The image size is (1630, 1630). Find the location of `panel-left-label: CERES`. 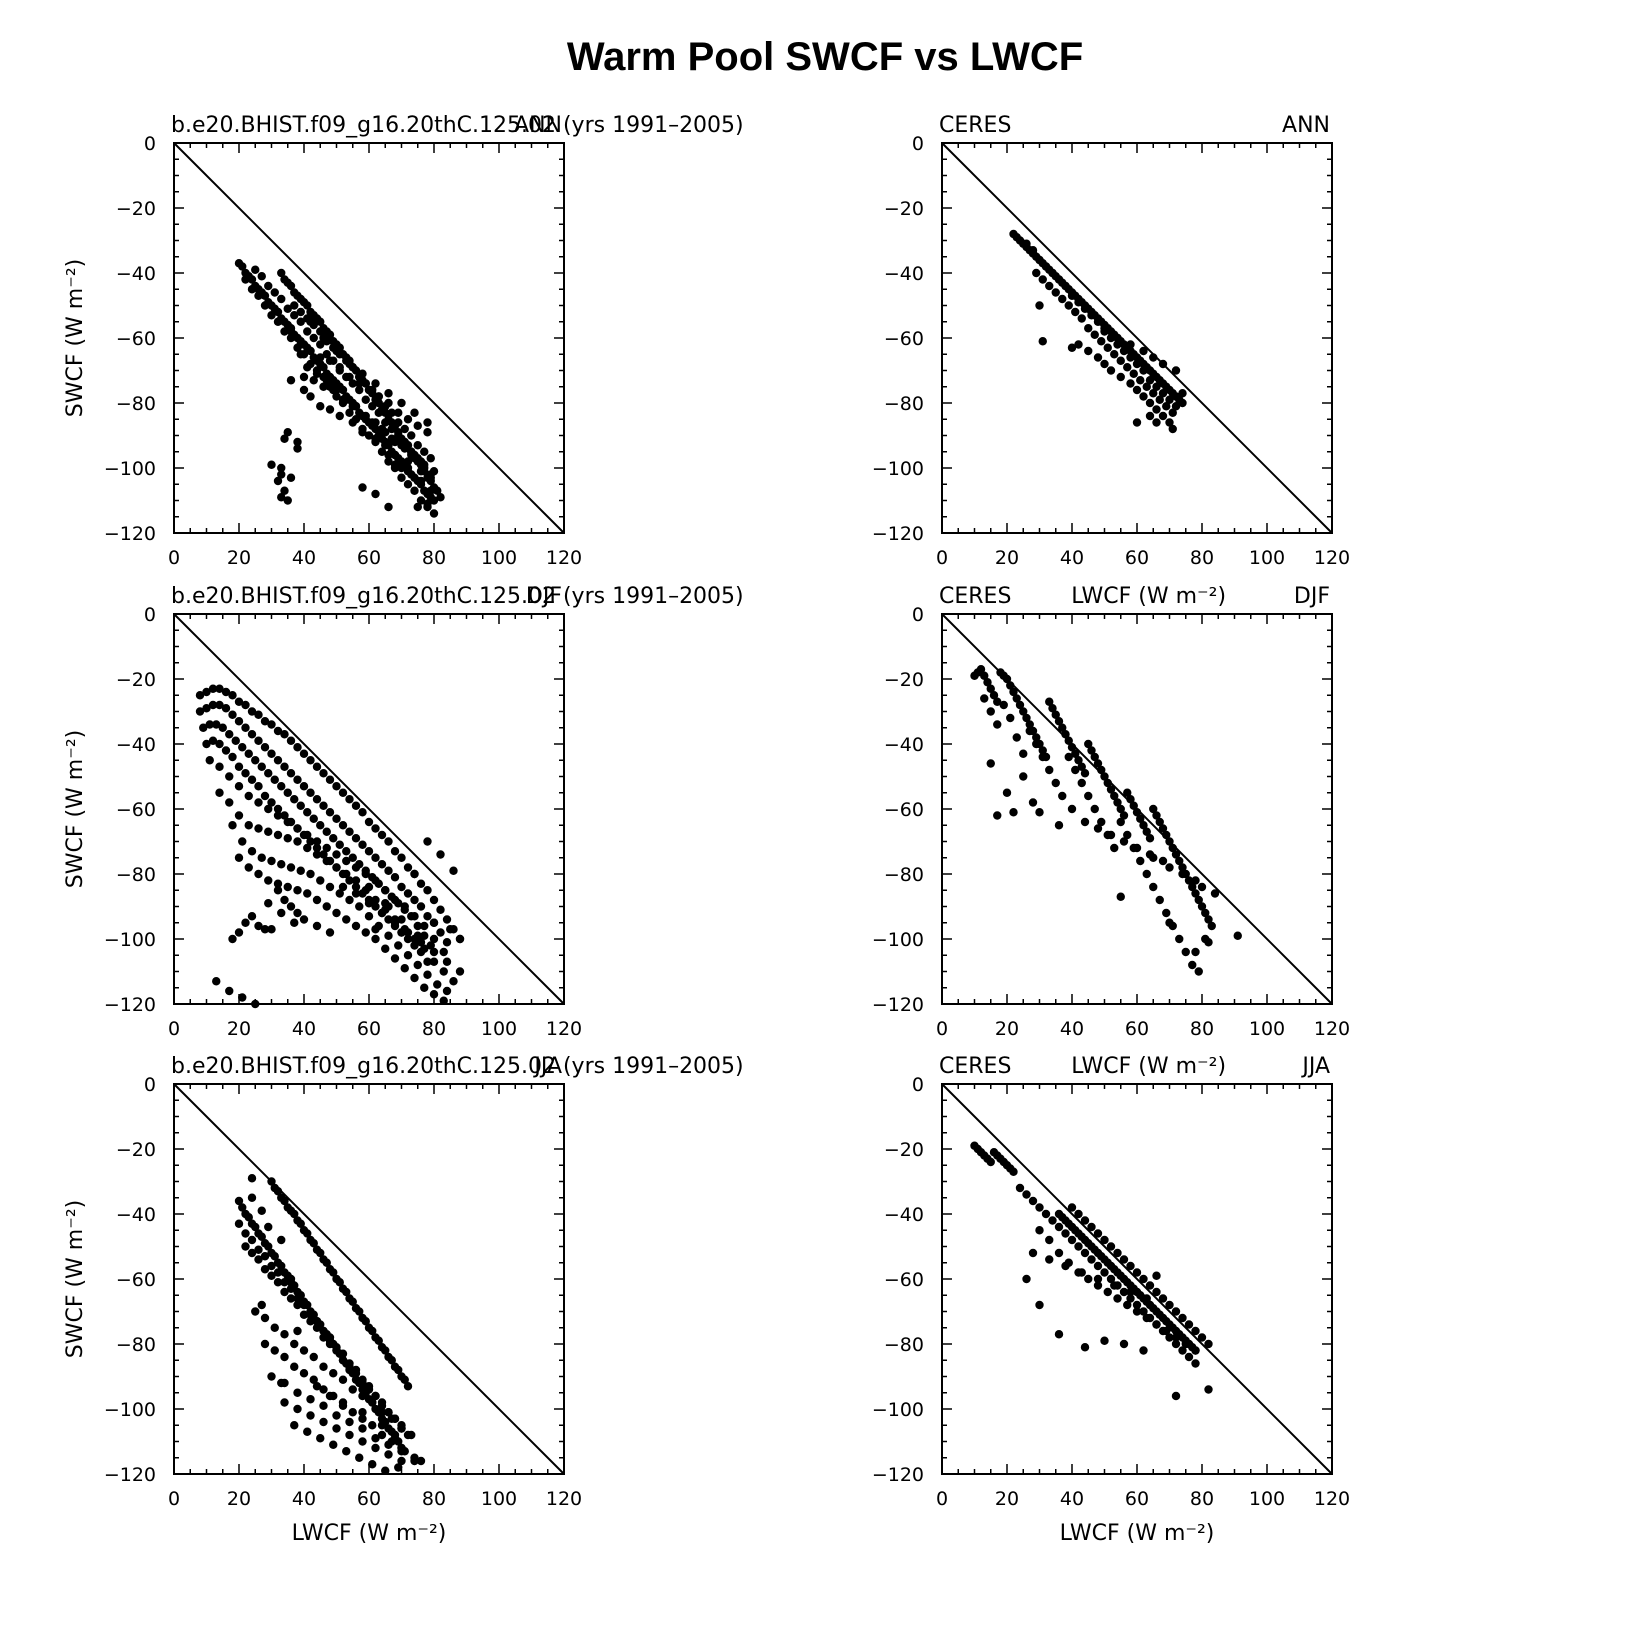

panel-left-label: CERES is located at coordinates (975, 1066).